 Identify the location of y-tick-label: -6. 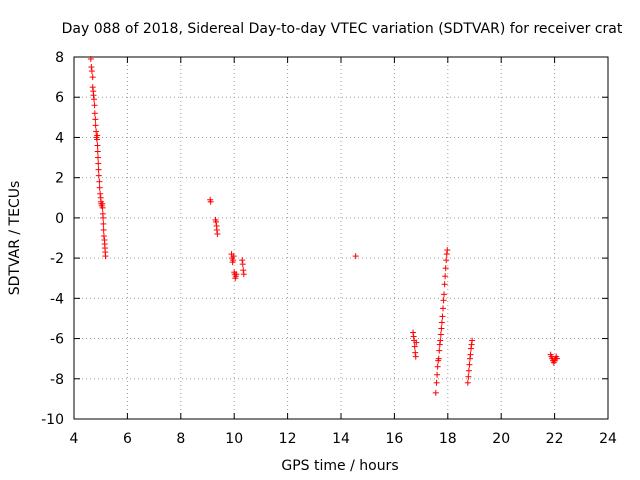
(57, 340).